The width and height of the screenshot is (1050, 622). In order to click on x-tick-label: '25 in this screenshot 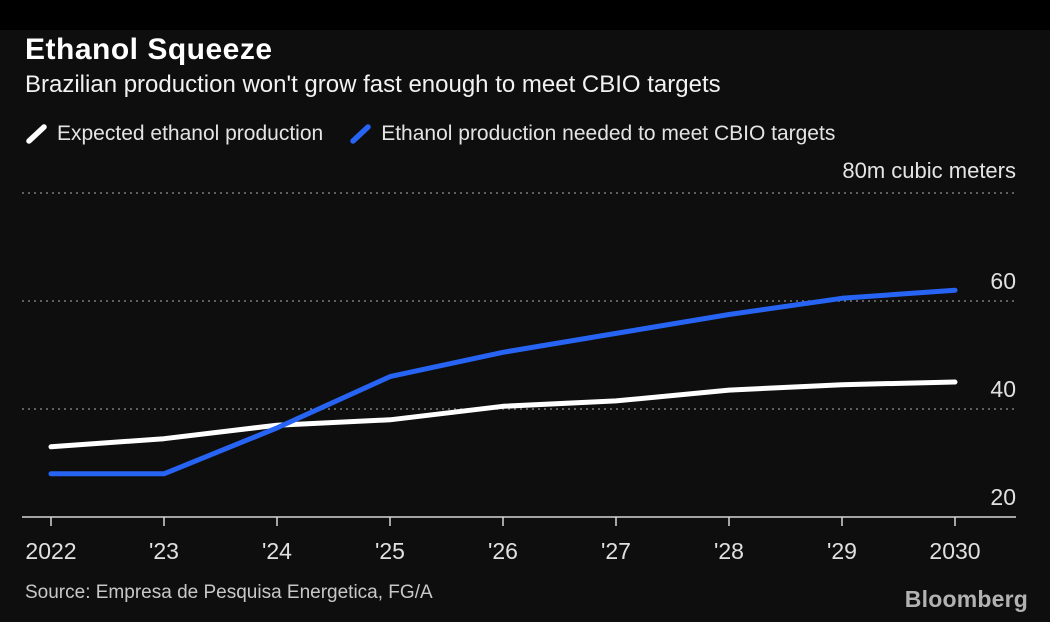, I will do `click(390, 551)`.